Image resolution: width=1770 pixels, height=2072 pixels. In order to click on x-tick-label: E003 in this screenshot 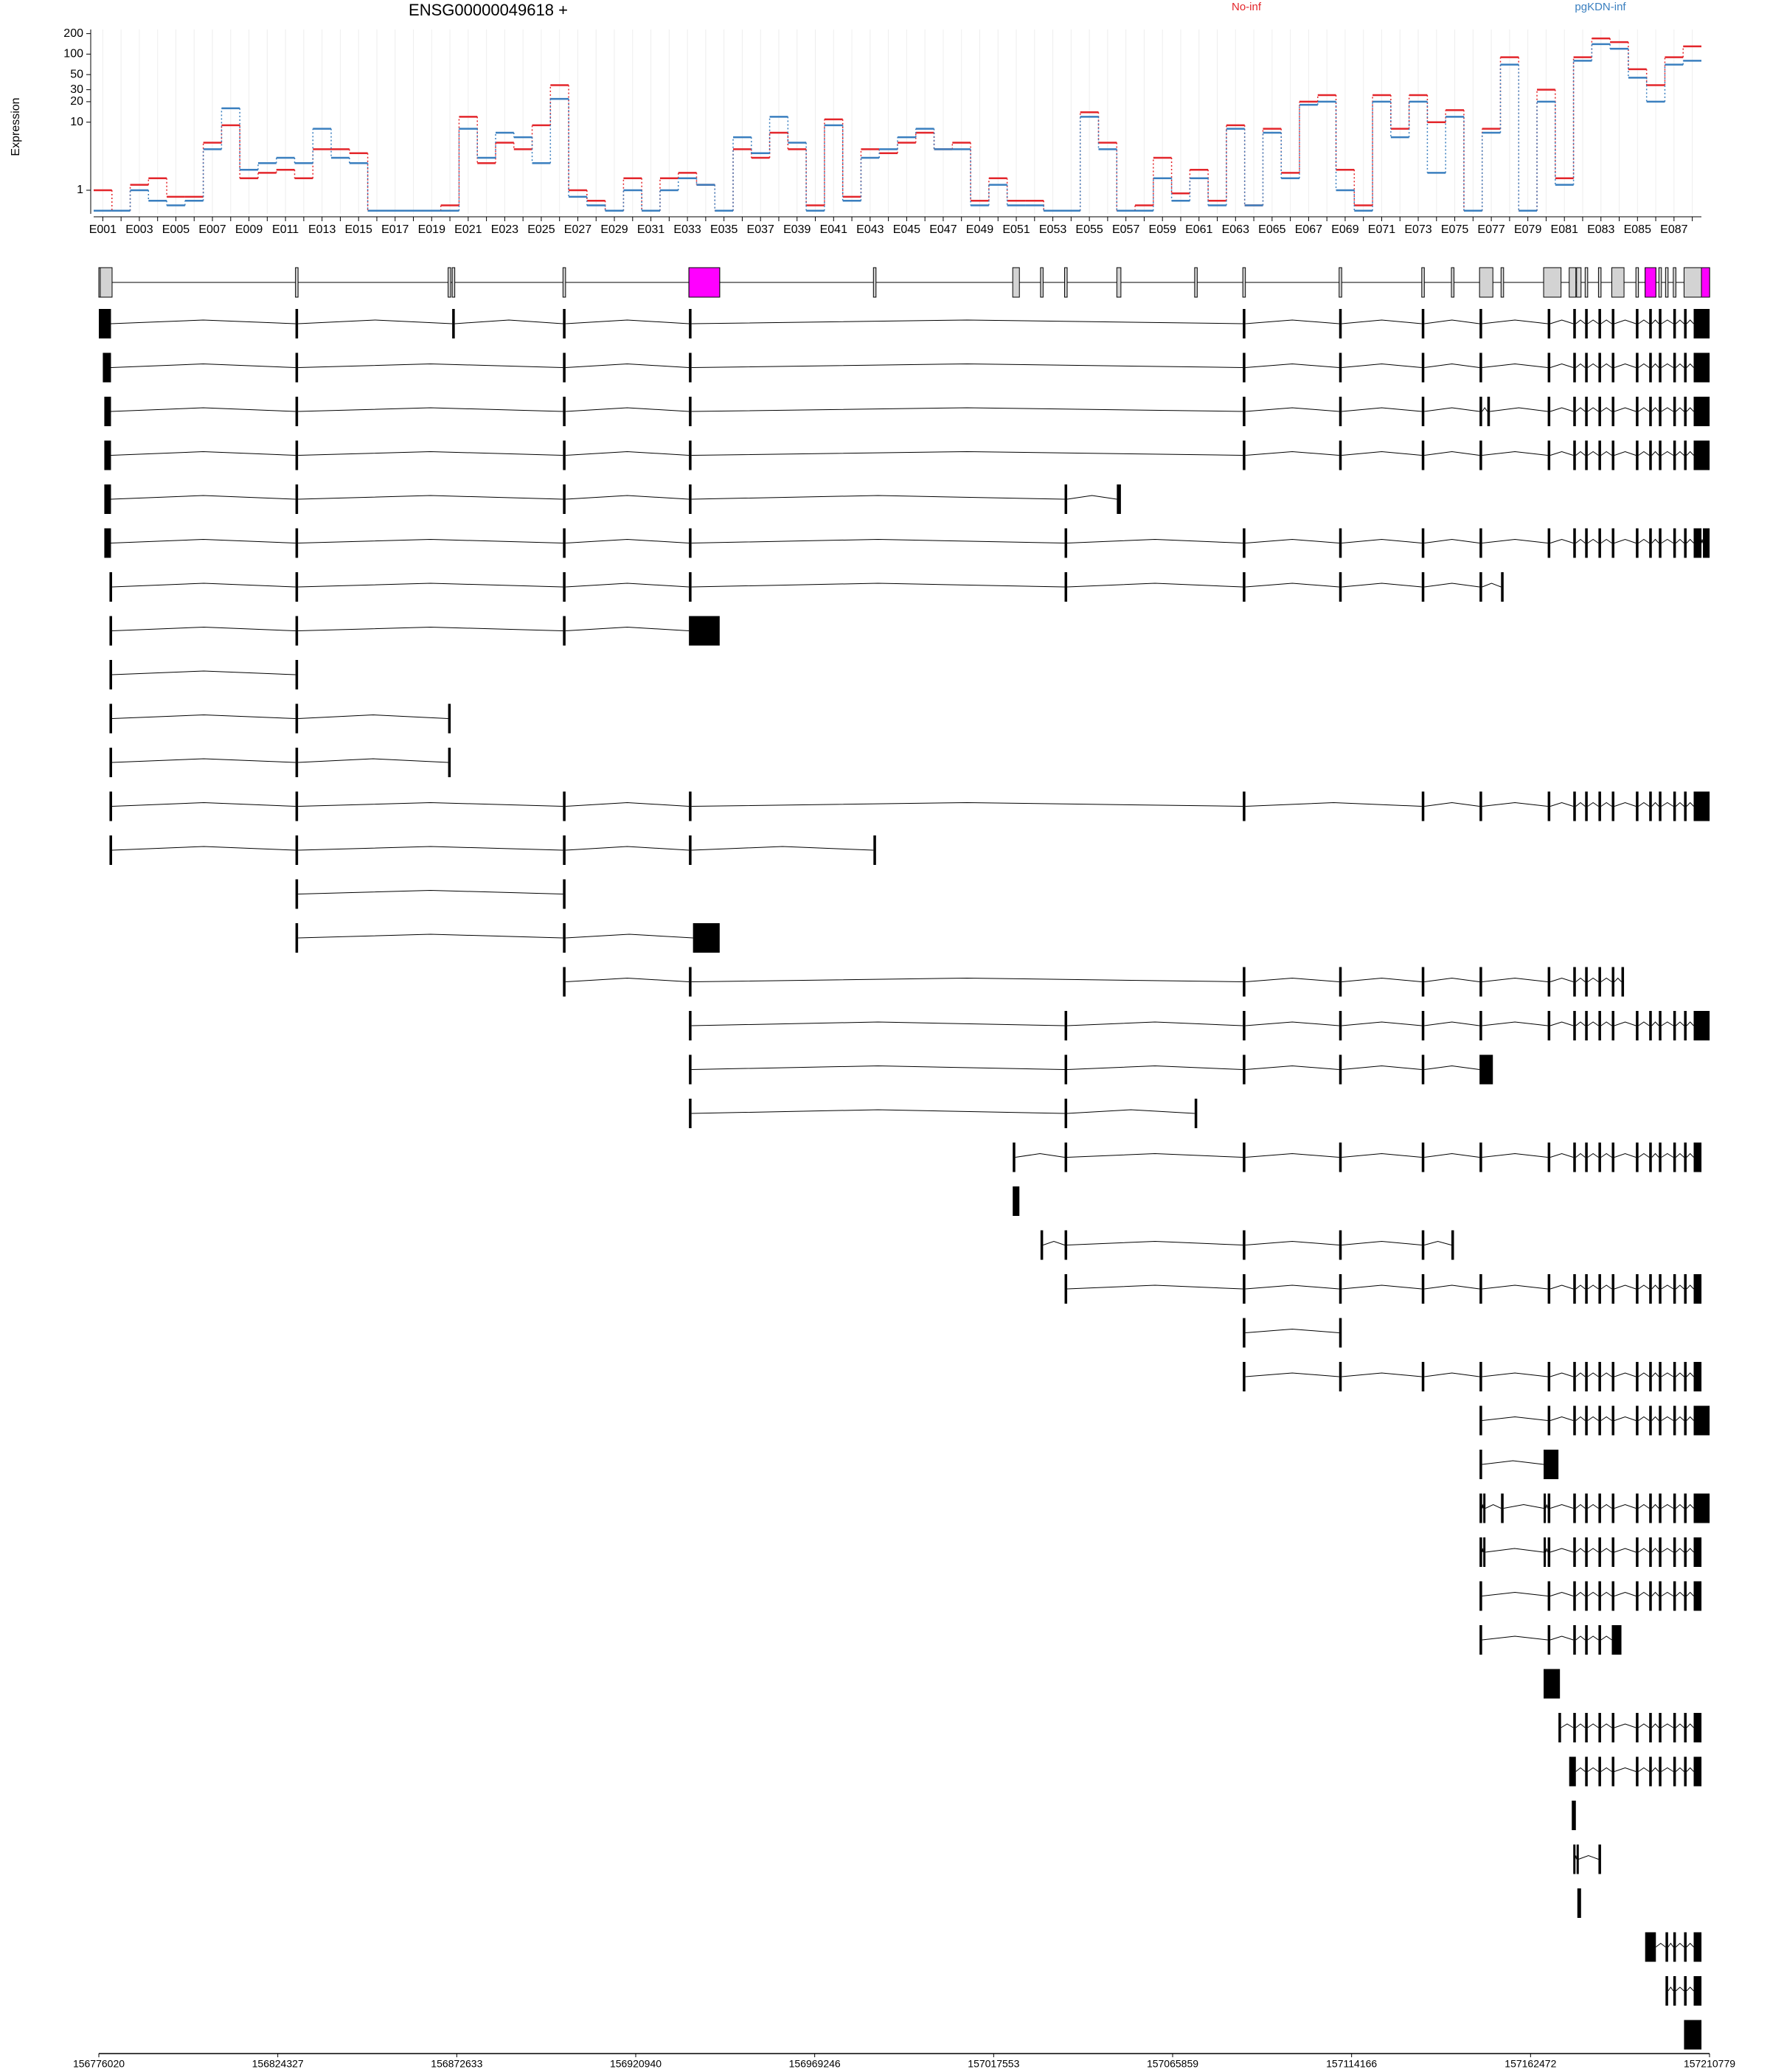, I will do `click(139, 229)`.